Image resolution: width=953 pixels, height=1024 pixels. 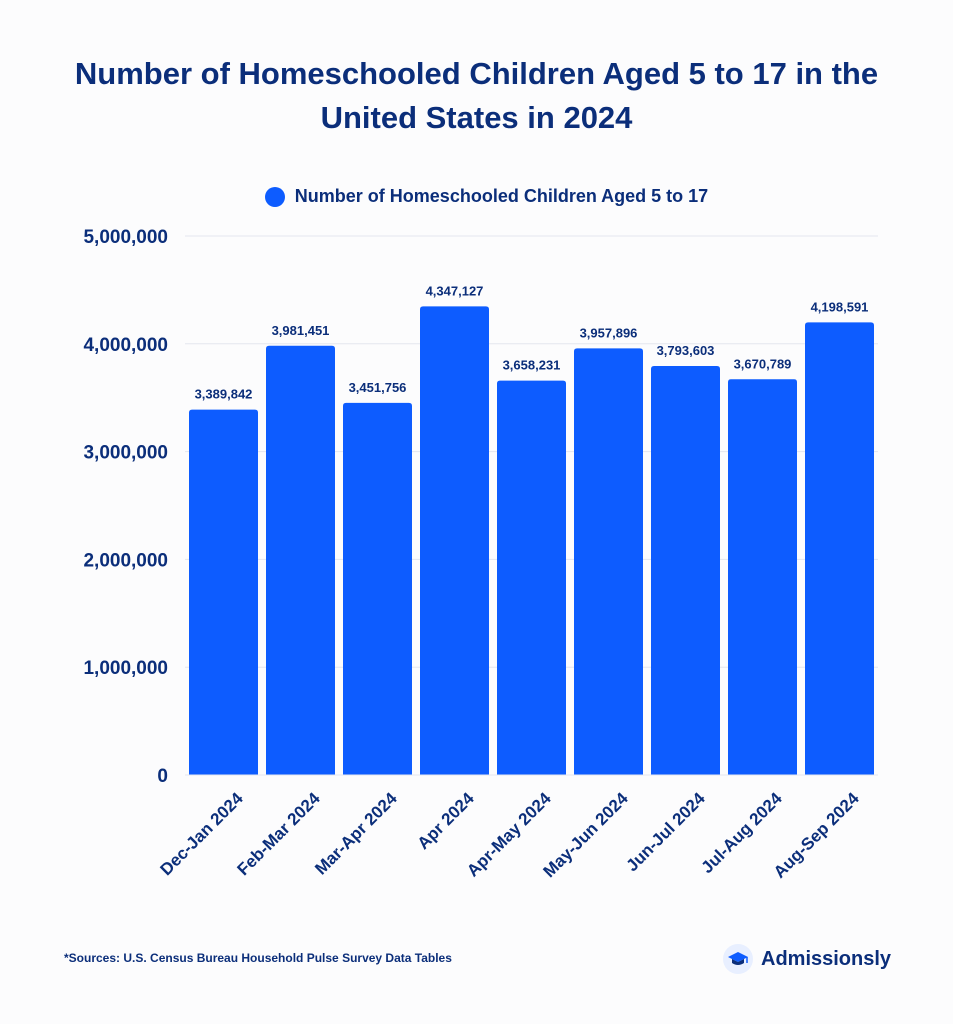 I want to click on data-label: 3,793,603, so click(x=686, y=350).